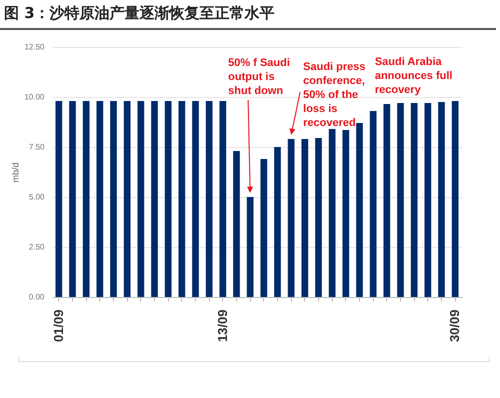  Describe the element at coordinates (454, 326) in the screenshot. I see `x-tick-label: 30/09` at that location.